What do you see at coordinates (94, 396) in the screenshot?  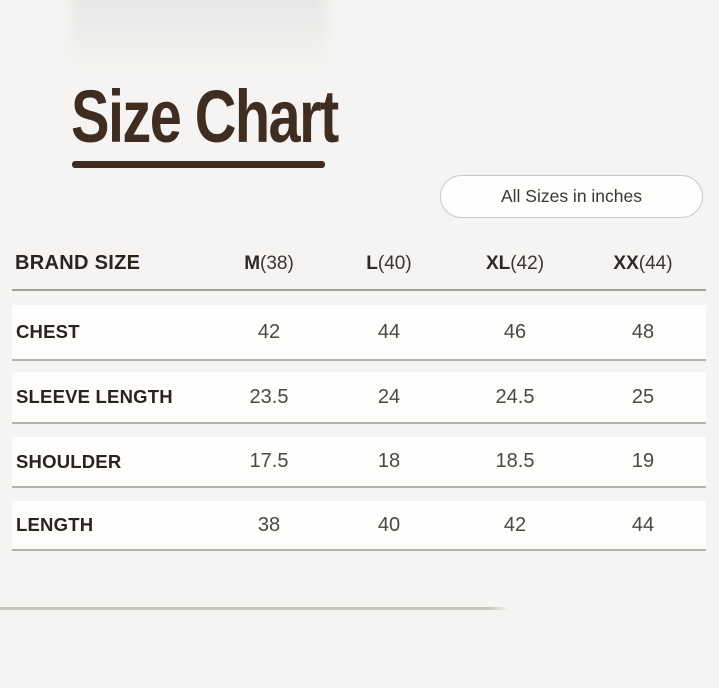 I see `row-label: SLEEVE LENGTH` at bounding box center [94, 396].